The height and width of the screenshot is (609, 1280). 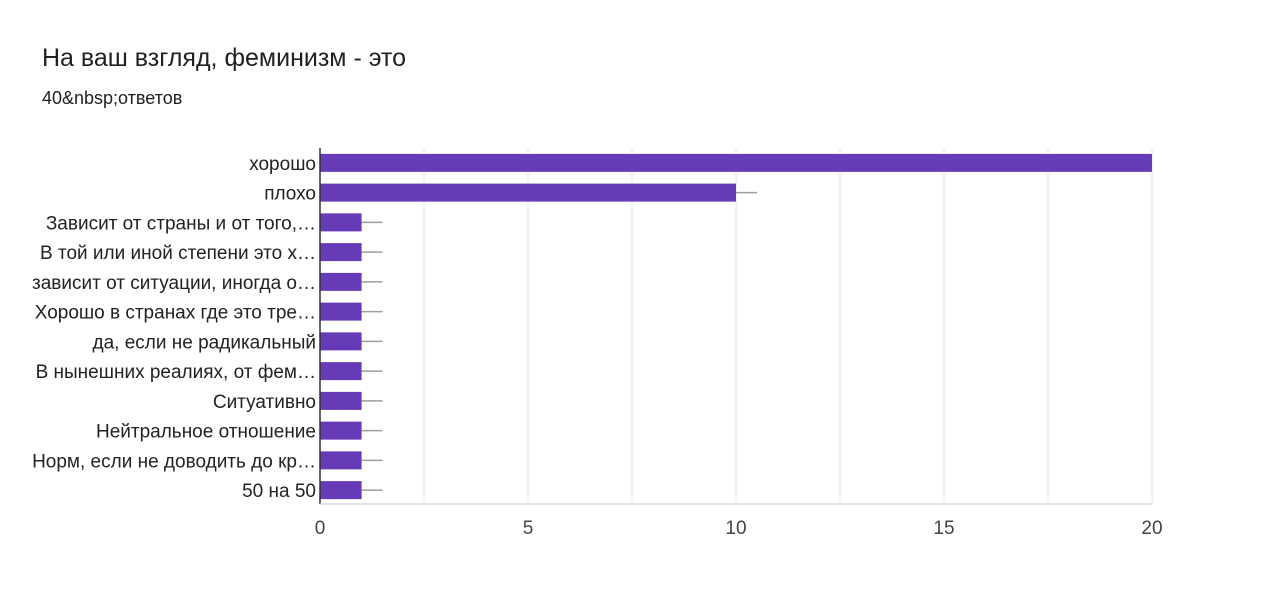 What do you see at coordinates (528, 528) in the screenshot?
I see `x-tick-label: 5` at bounding box center [528, 528].